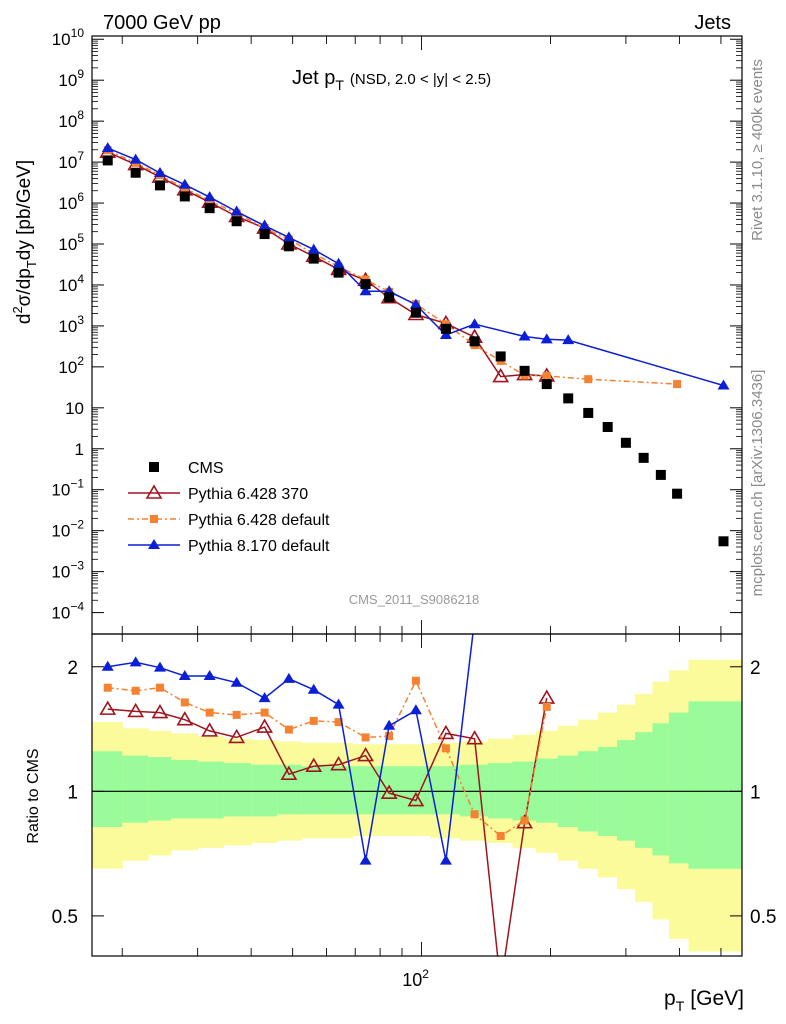 The image size is (786, 1024). What do you see at coordinates (33, 795) in the screenshot?
I see `ratio-y-axis-label: Ratio to CMS` at bounding box center [33, 795].